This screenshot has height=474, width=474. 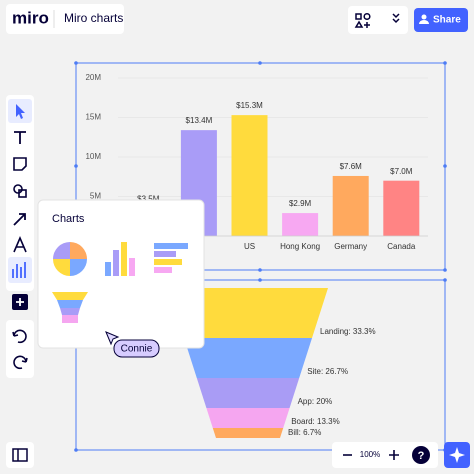 I want to click on sticky-tool, so click(x=20, y=164).